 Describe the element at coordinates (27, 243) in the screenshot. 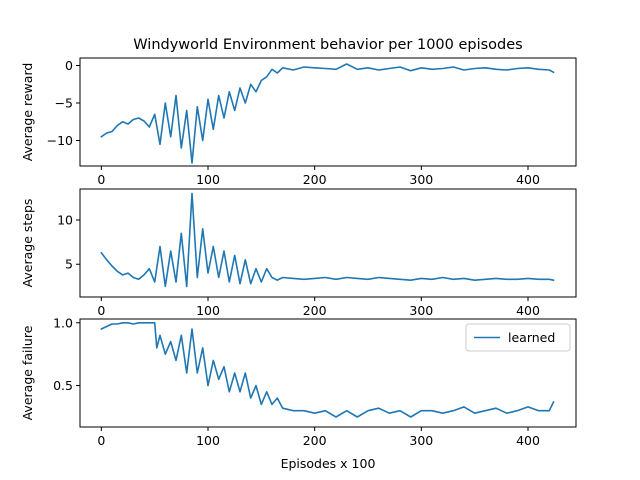

I see `y-axis-label-average-steps: Average steps` at that location.